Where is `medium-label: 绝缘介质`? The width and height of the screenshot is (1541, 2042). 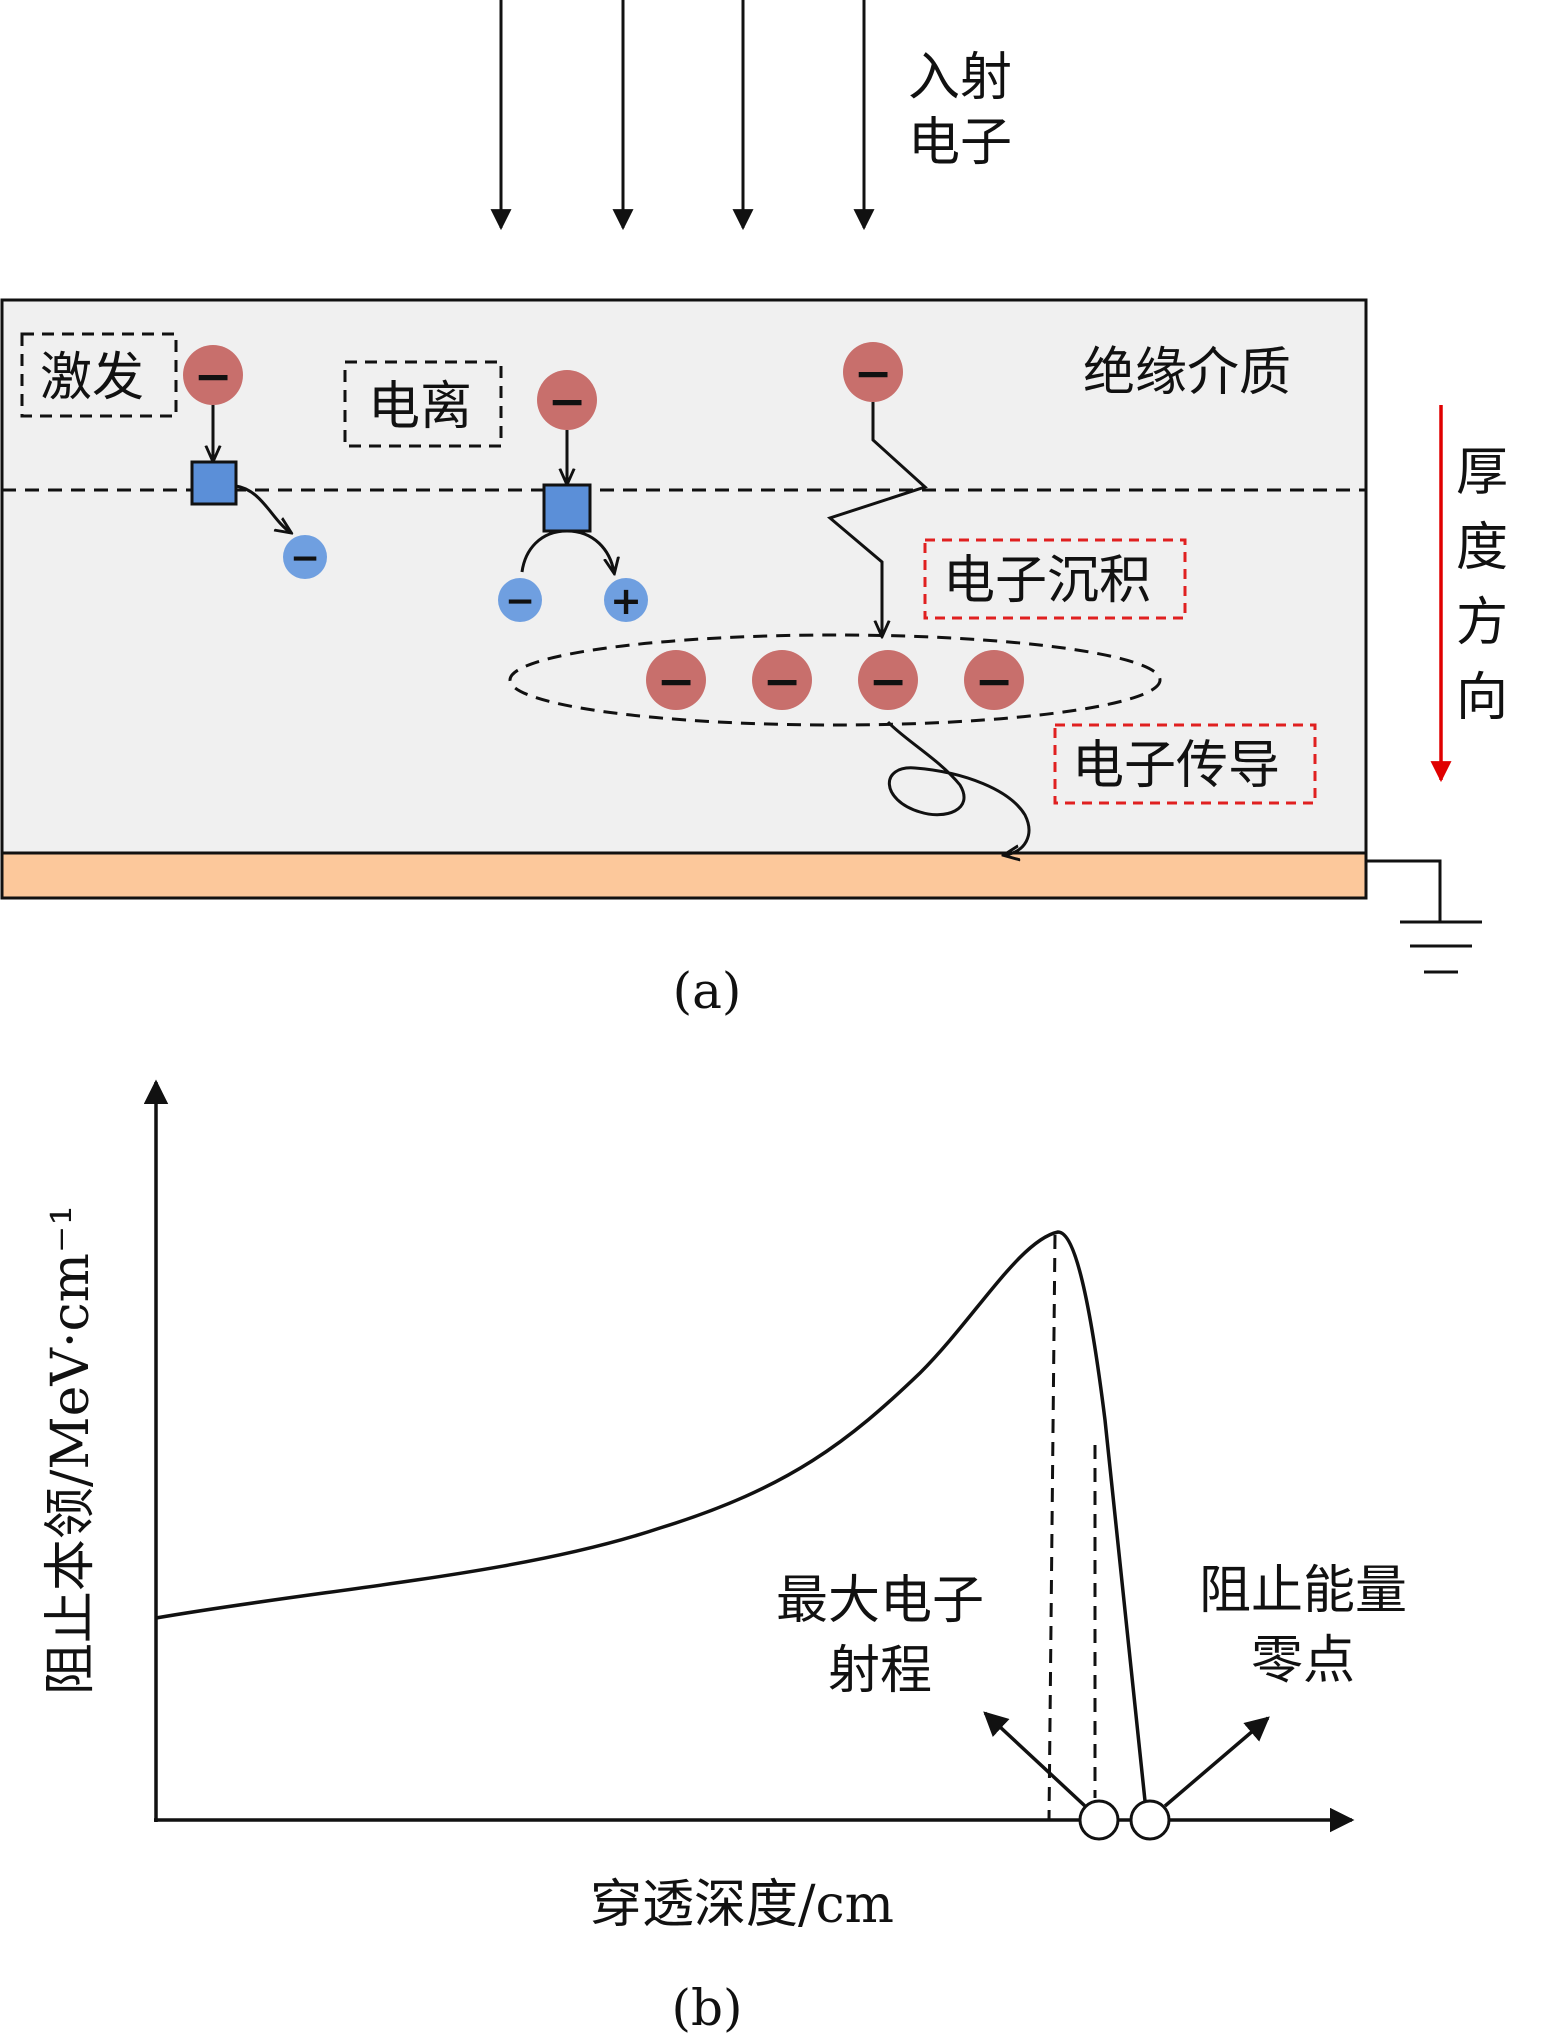
medium-label: 绝缘介质 is located at coordinates (1187, 373).